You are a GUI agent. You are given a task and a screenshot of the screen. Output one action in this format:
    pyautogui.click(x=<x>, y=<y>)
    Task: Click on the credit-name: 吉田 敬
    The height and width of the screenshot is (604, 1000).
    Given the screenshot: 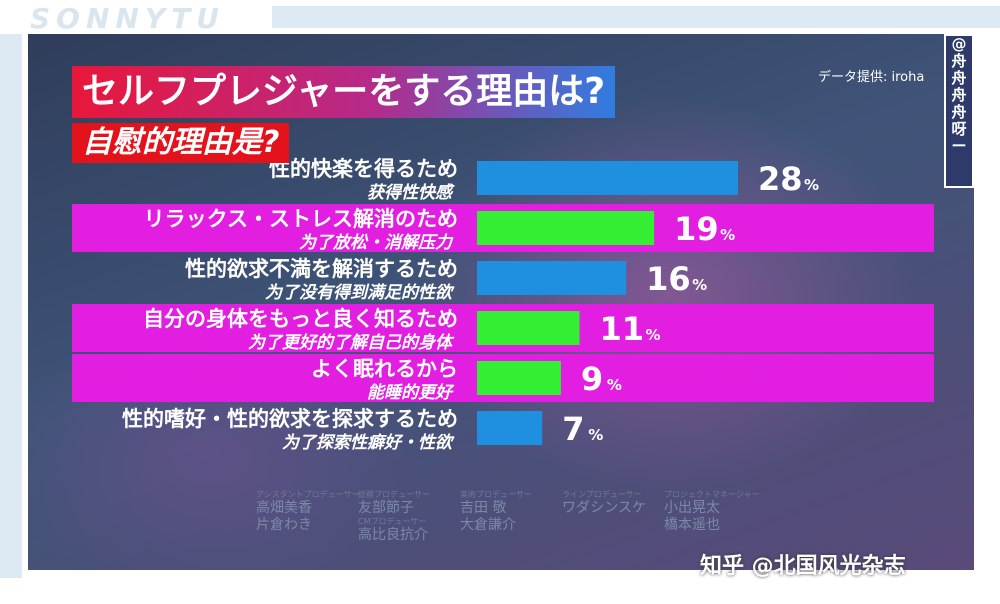 What is the action you would take?
    pyautogui.click(x=483, y=508)
    